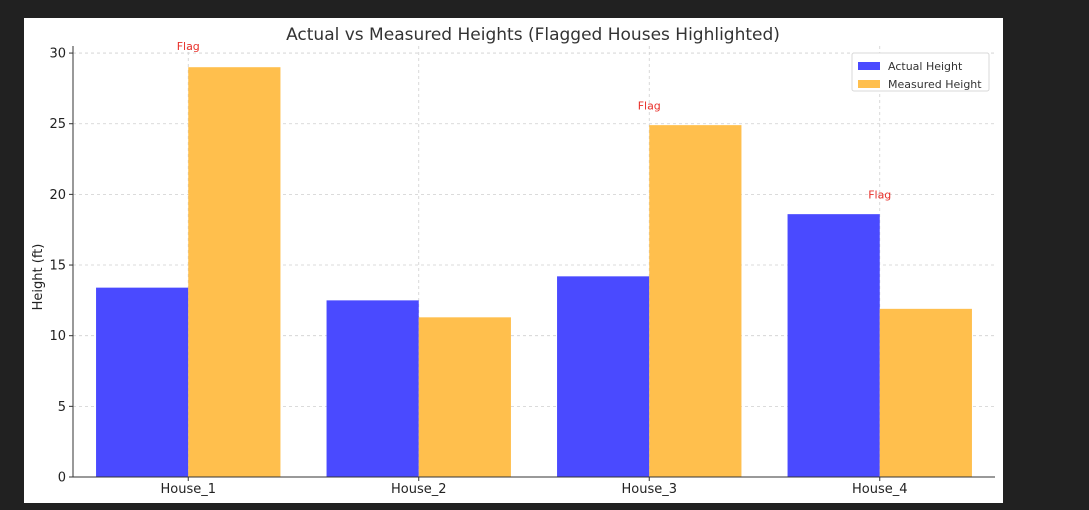  What do you see at coordinates (925, 66) in the screenshot?
I see `legend-label: Actual Height` at bounding box center [925, 66].